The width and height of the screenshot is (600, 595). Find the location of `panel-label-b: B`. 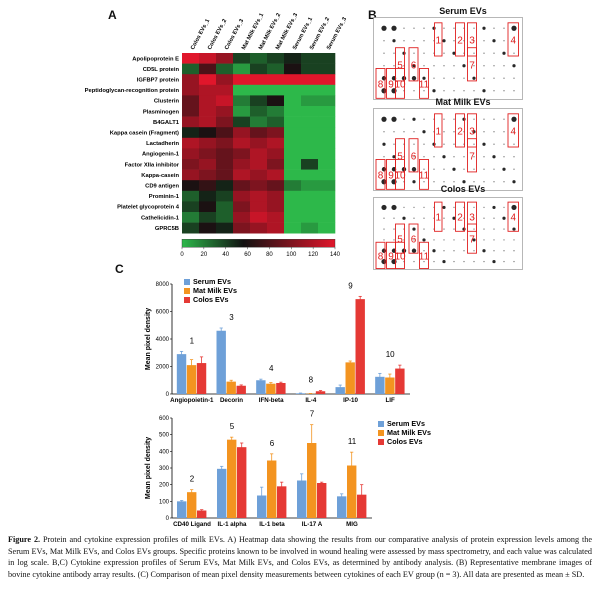

panel-label-b: B is located at coordinates (372, 15).